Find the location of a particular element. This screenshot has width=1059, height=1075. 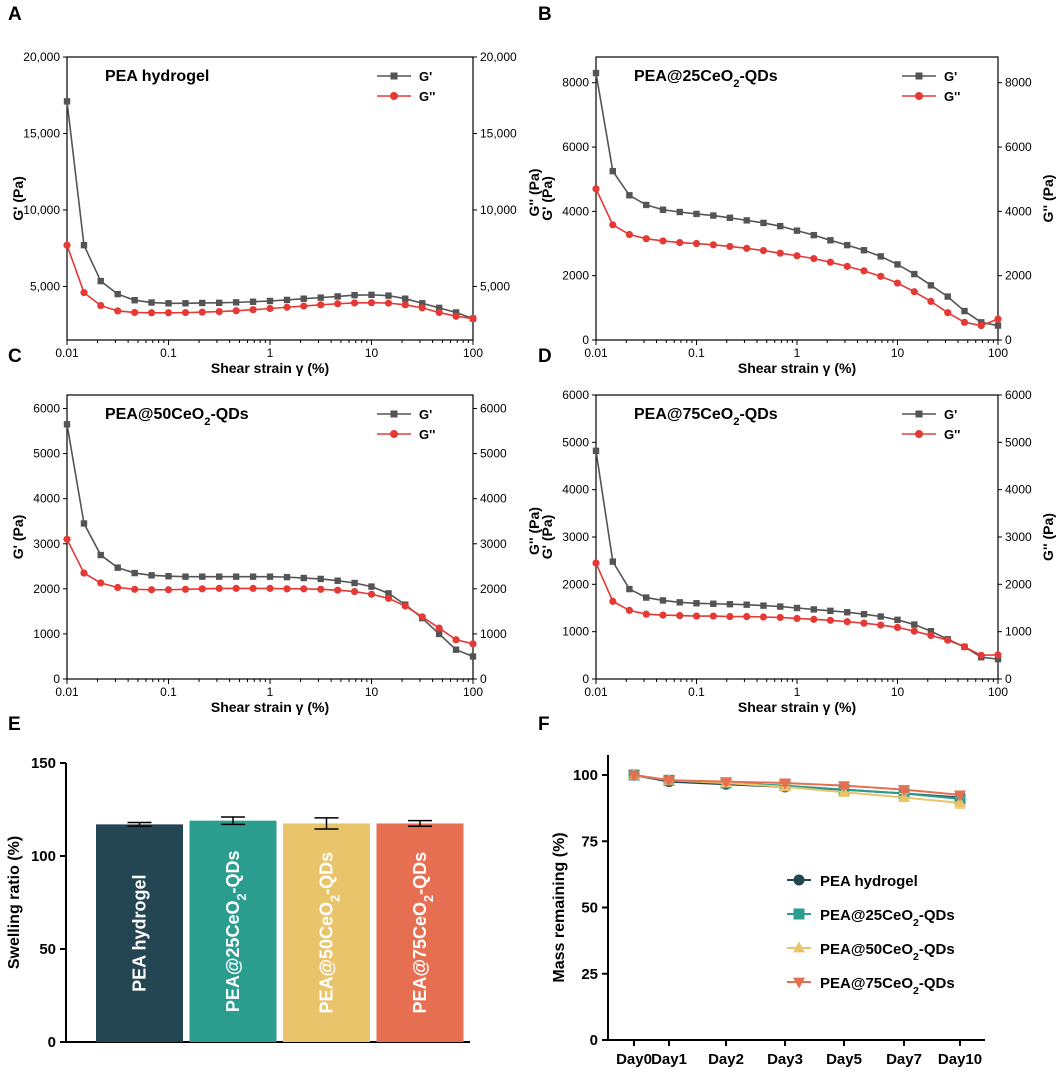

y-tick-label: 2000 is located at coordinates (575, 276).